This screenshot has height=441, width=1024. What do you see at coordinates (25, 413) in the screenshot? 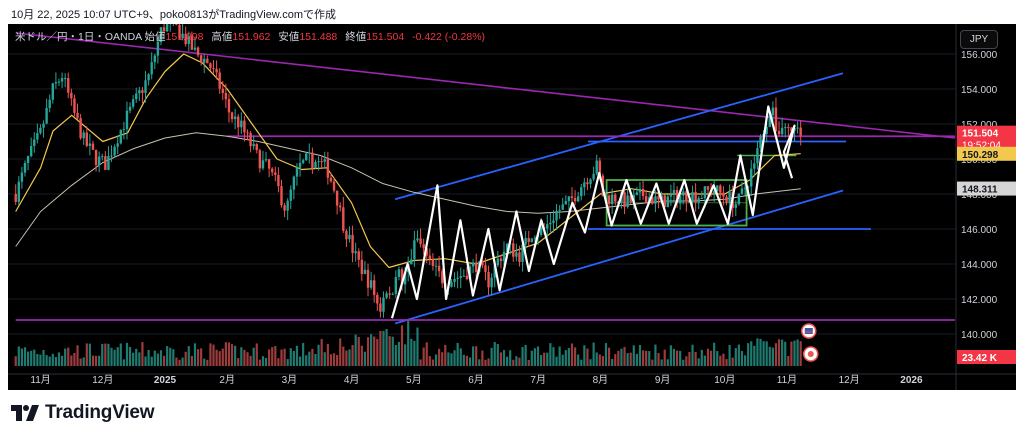
I see `tradingview-logo-icon` at bounding box center [25, 413].